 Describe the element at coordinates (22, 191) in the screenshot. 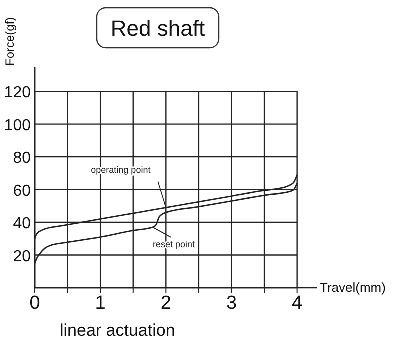

I see `y-tick-label: 60` at that location.